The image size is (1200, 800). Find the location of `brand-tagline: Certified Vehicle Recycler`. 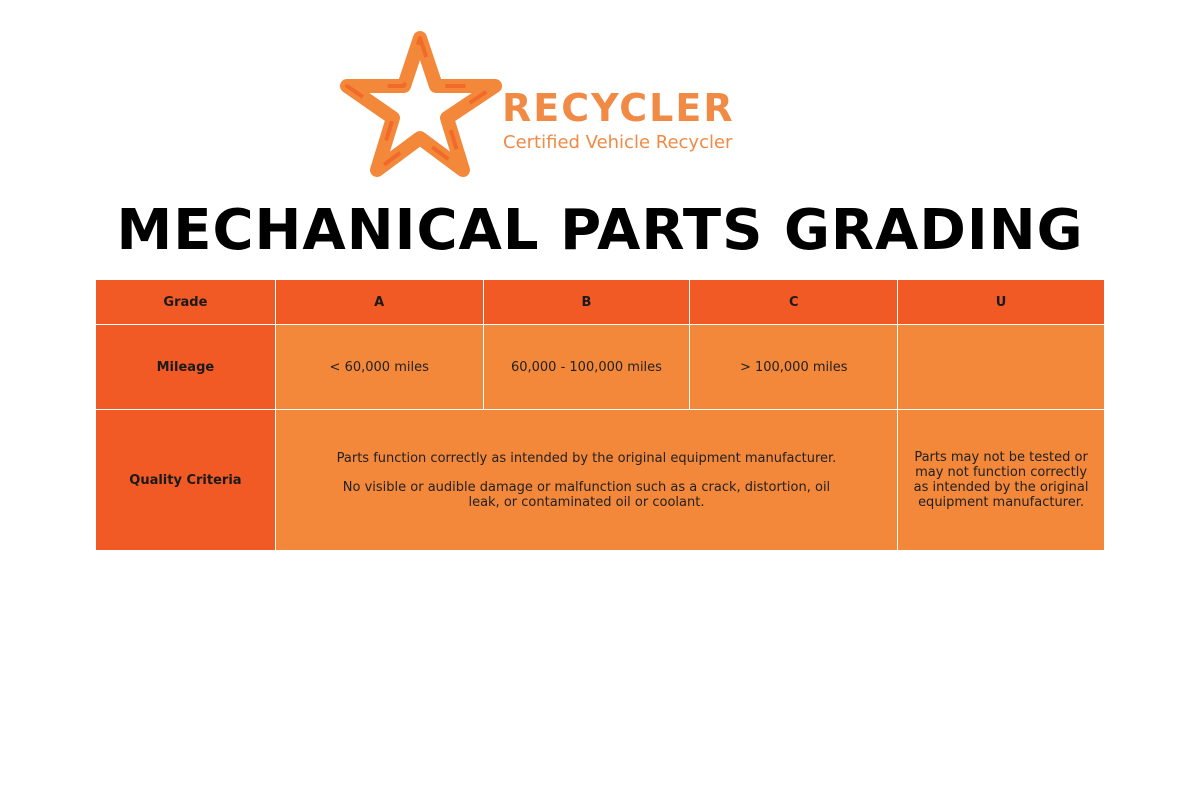

brand-tagline: Certified Vehicle Recycler is located at coordinates (618, 142).